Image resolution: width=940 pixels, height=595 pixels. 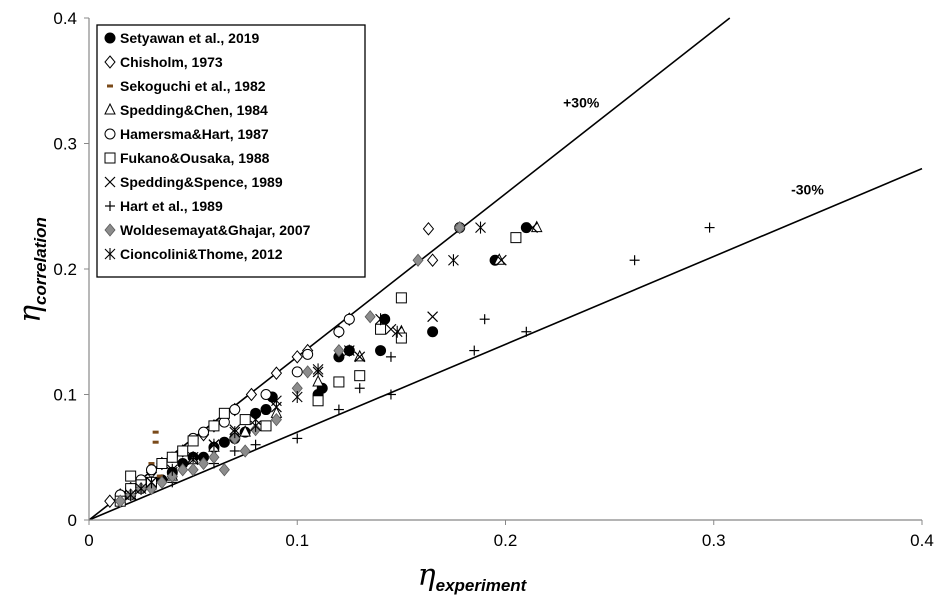 I want to click on y-tick-label: 0, so click(x=72, y=520).